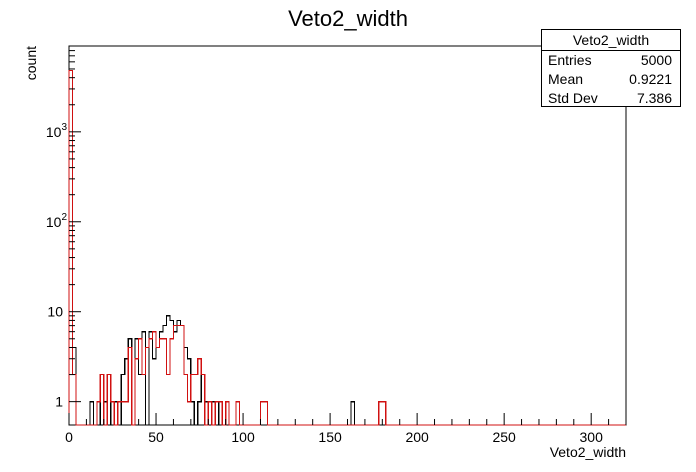 The image size is (696, 472). I want to click on stats-stddev-value: 7.386, so click(654, 98).